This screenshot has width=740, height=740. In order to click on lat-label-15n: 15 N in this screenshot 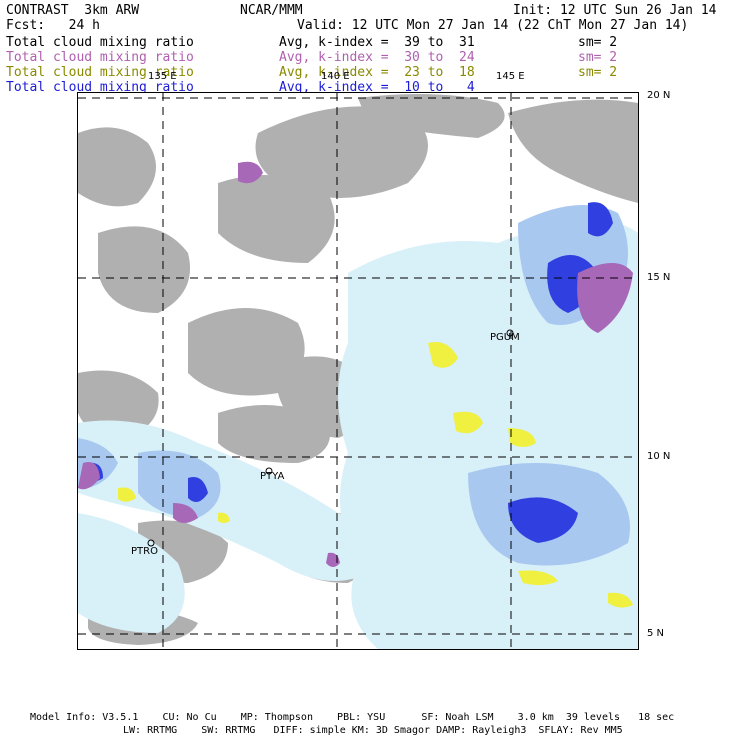, I will do `click(659, 277)`.